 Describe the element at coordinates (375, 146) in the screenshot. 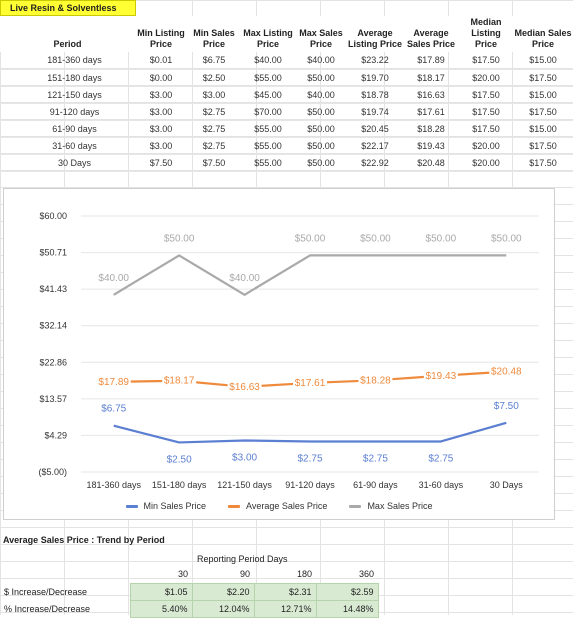

I see `cell-average-listing-price: $22.17` at that location.